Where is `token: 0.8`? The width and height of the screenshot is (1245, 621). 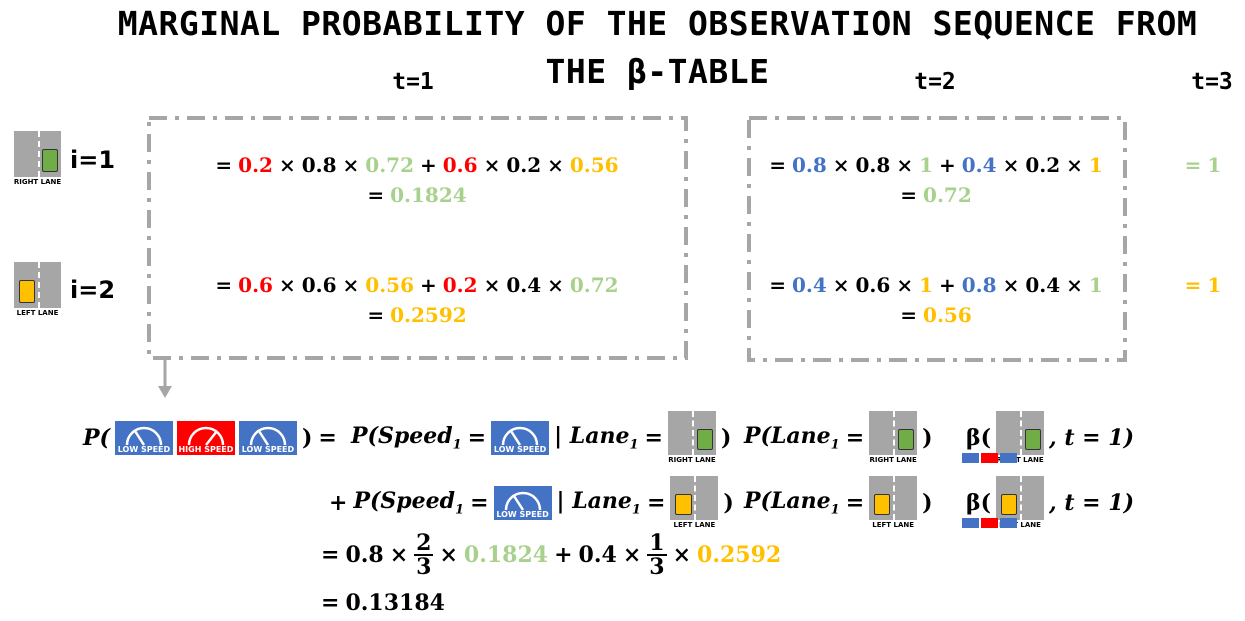 token: 0.8 is located at coordinates (873, 165).